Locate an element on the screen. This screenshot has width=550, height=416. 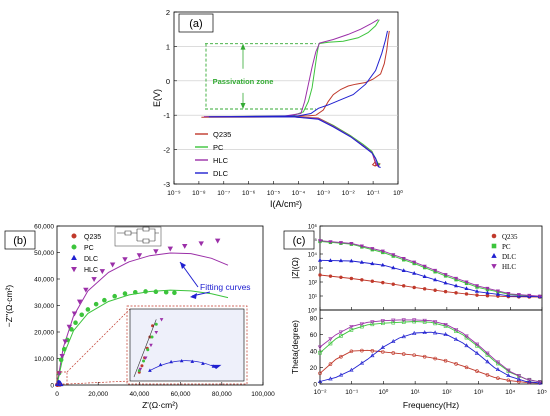
x-tick-label: 10³ is located at coordinates (479, 392).